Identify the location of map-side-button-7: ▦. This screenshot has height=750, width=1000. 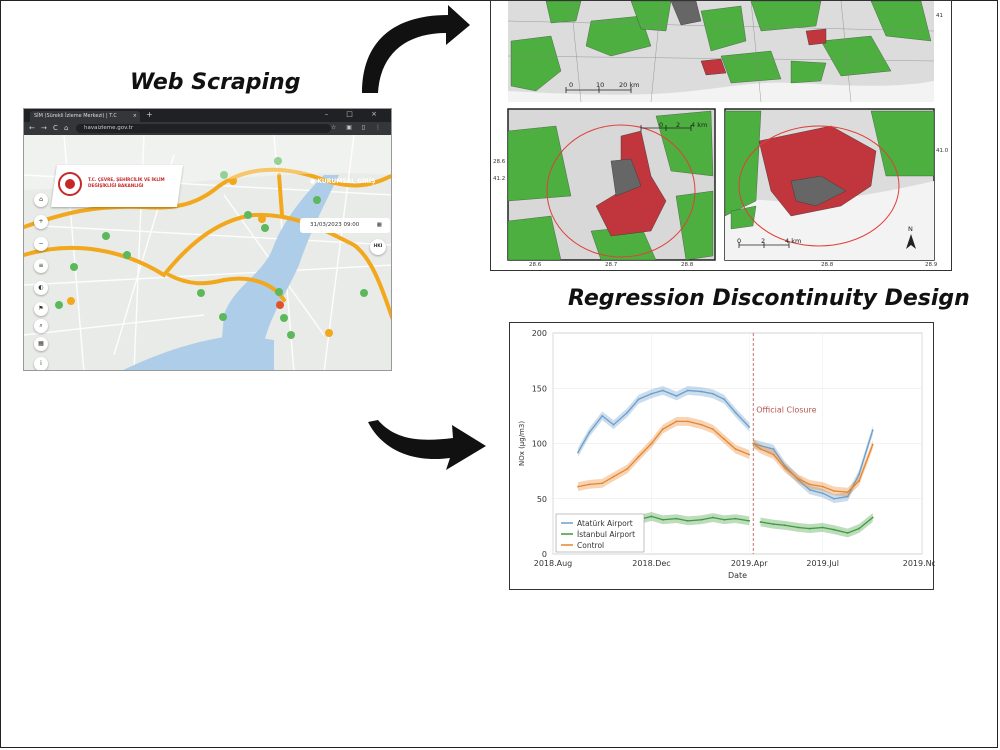
(41, 344).